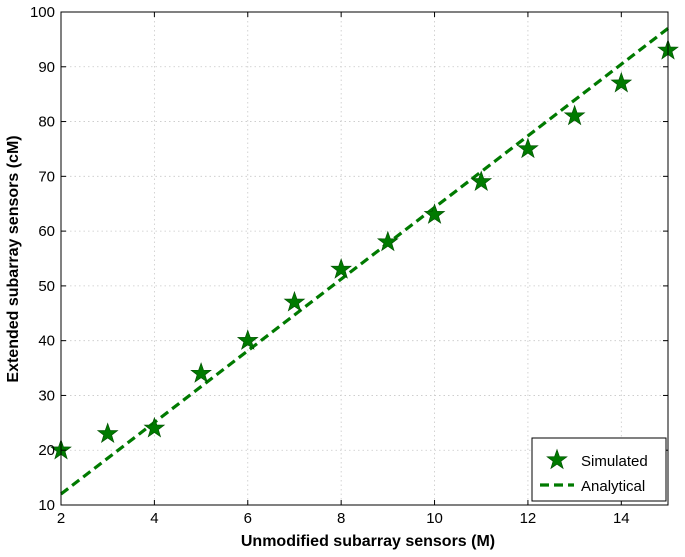 Image resolution: width=685 pixels, height=557 pixels. What do you see at coordinates (46, 67) in the screenshot?
I see `y-tick-label: 90` at bounding box center [46, 67].